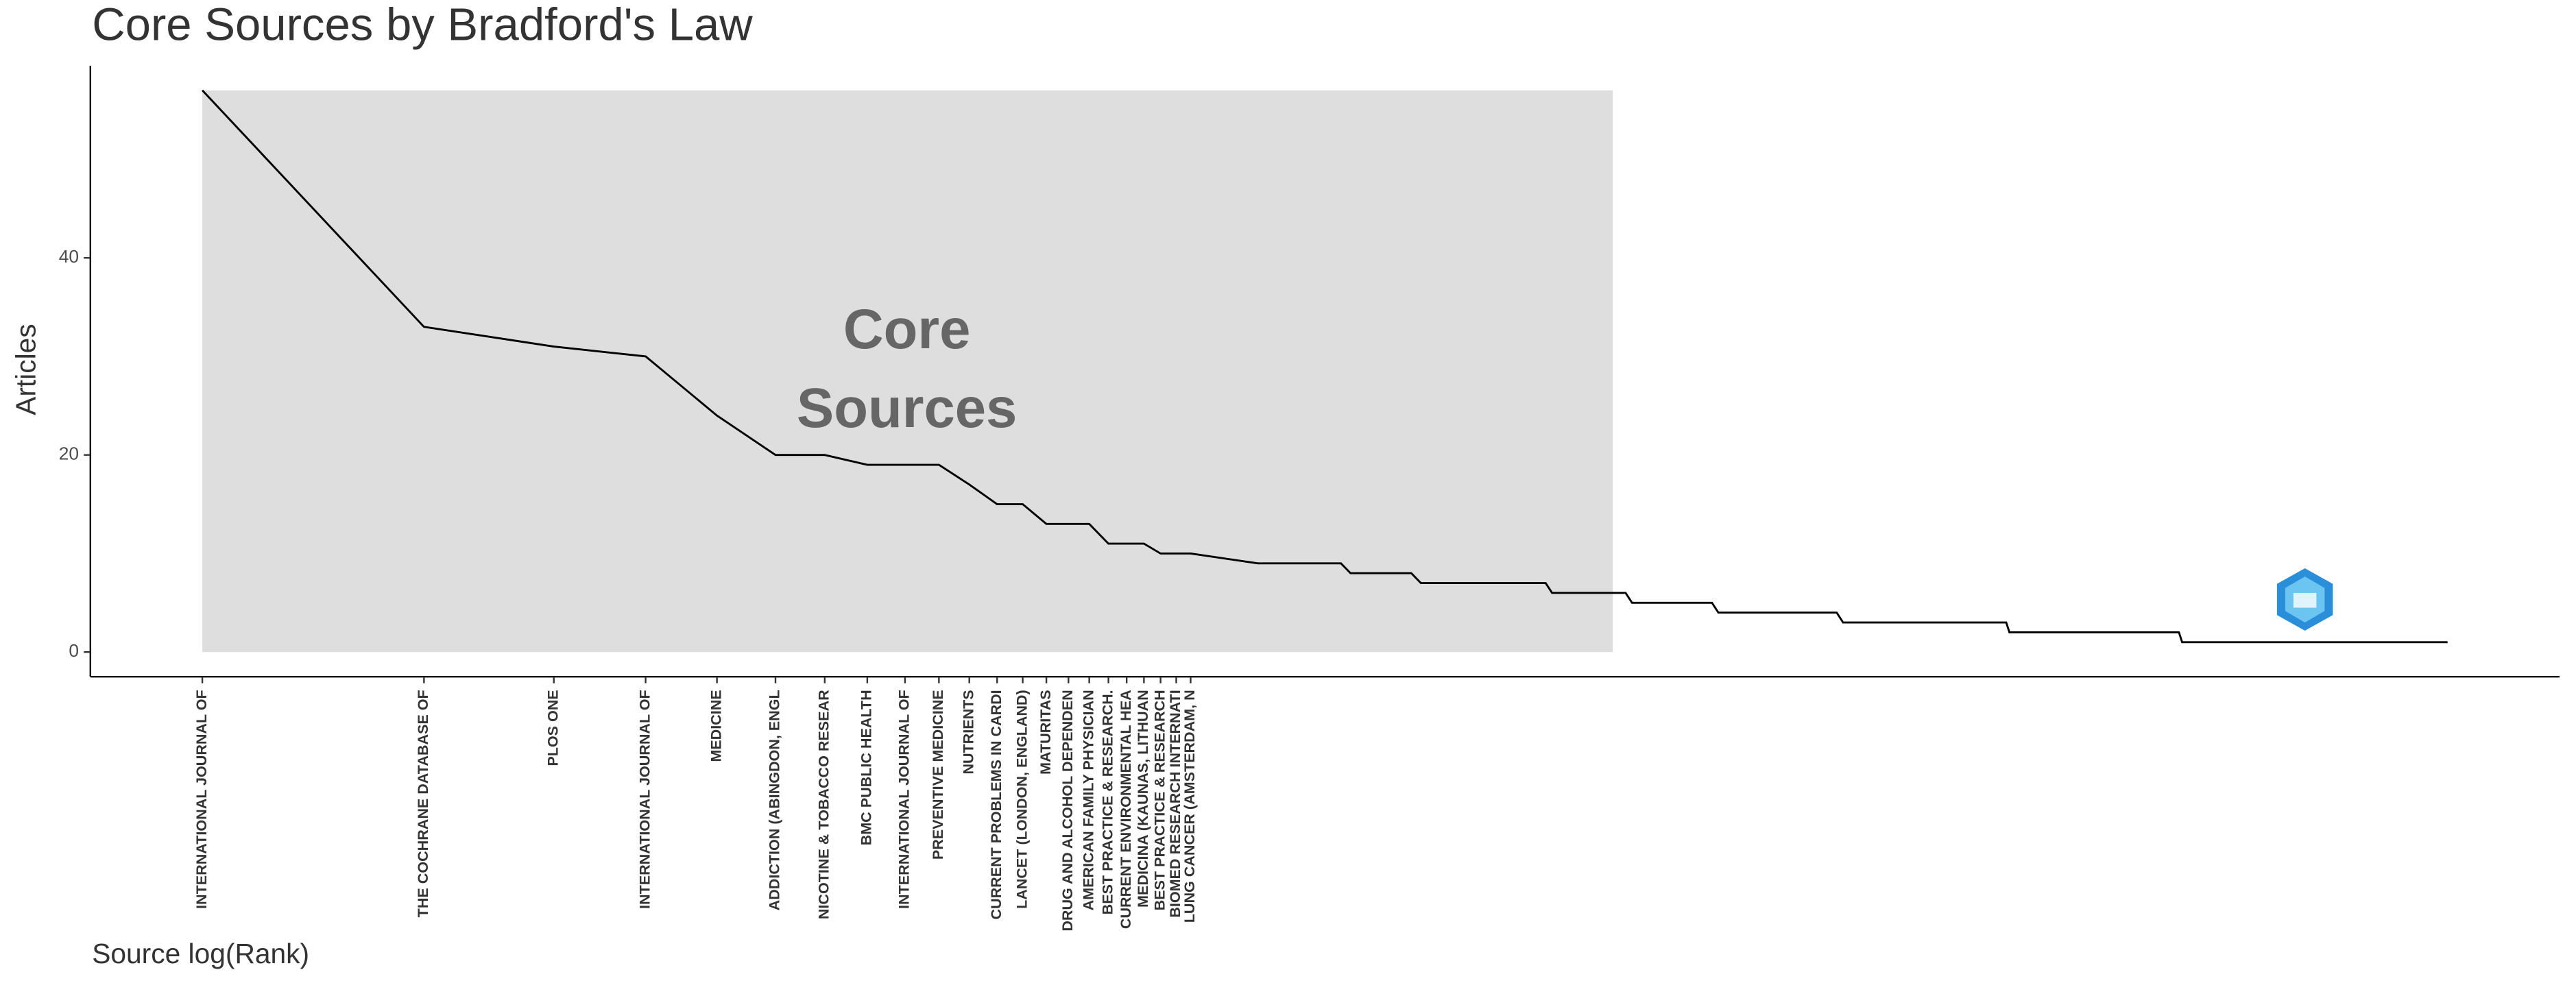  Describe the element at coordinates (74, 650) in the screenshot. I see `y-tick-label: 0` at that location.